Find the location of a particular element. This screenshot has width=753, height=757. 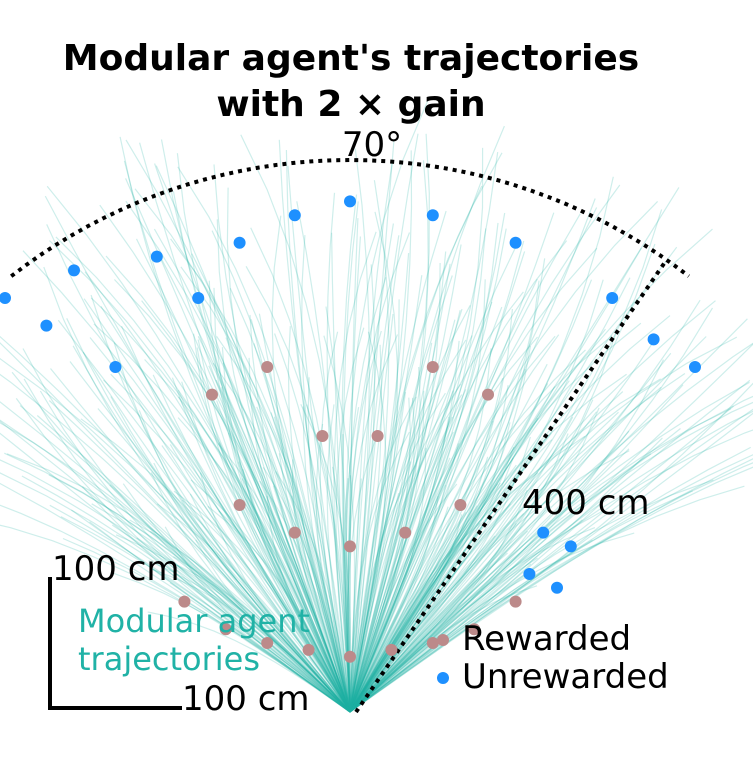

legend: Rewarded Unrewarded is located at coordinates (553, 658).